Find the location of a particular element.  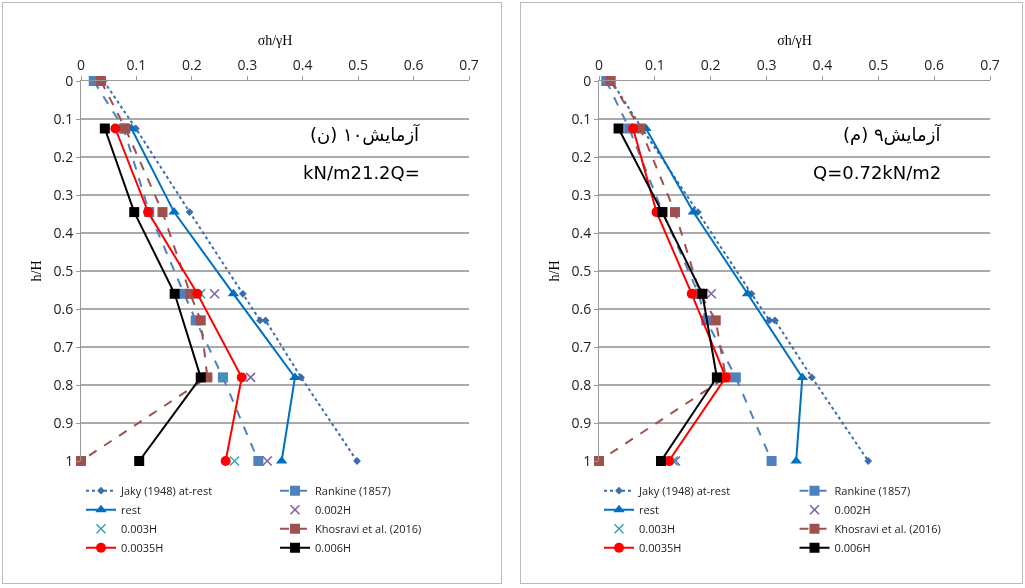

annotation: Q=0.72kN/m2 is located at coordinates (877, 172).